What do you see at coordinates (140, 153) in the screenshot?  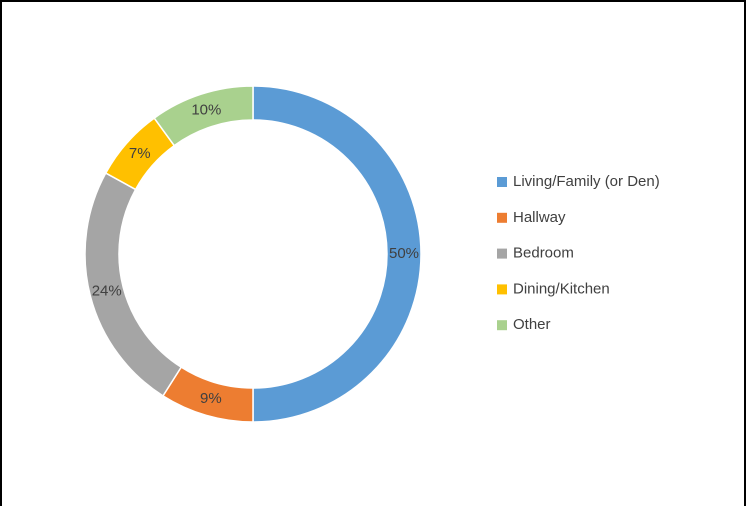 I see `data-label: 7%` at bounding box center [140, 153].